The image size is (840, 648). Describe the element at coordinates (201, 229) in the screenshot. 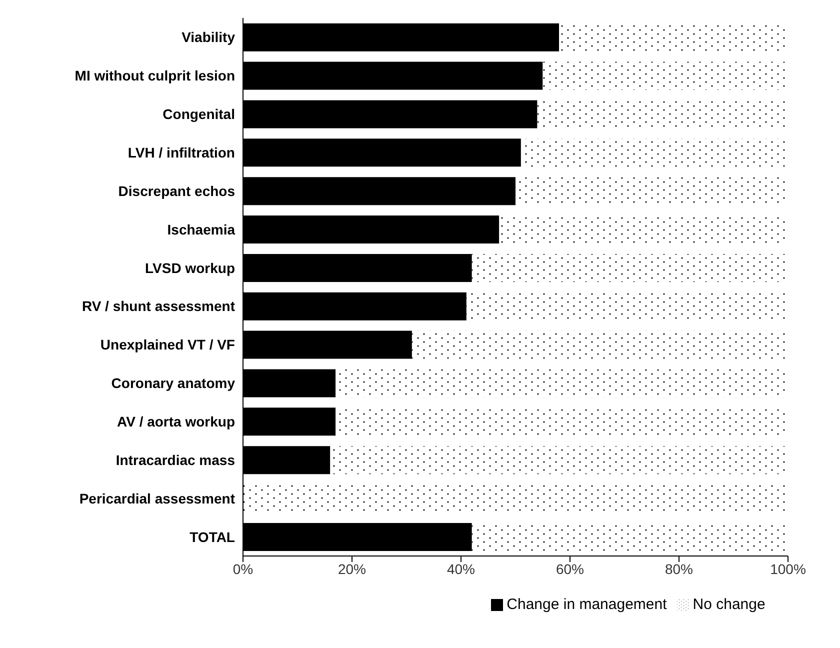

I see `y-tick-label: Ischaemia` at that location.